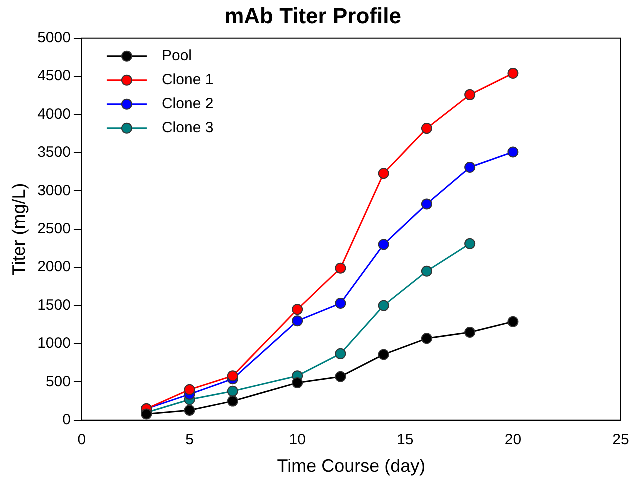 This screenshot has width=633, height=487. I want to click on y-tick-label: 0, so click(66, 420).